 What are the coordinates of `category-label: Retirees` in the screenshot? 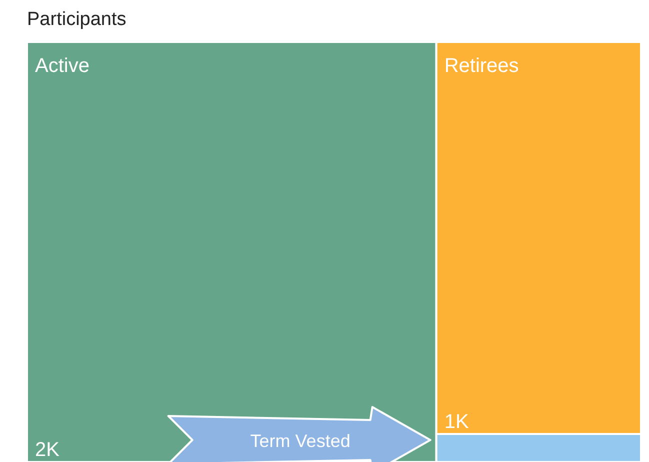 It's located at (481, 66).